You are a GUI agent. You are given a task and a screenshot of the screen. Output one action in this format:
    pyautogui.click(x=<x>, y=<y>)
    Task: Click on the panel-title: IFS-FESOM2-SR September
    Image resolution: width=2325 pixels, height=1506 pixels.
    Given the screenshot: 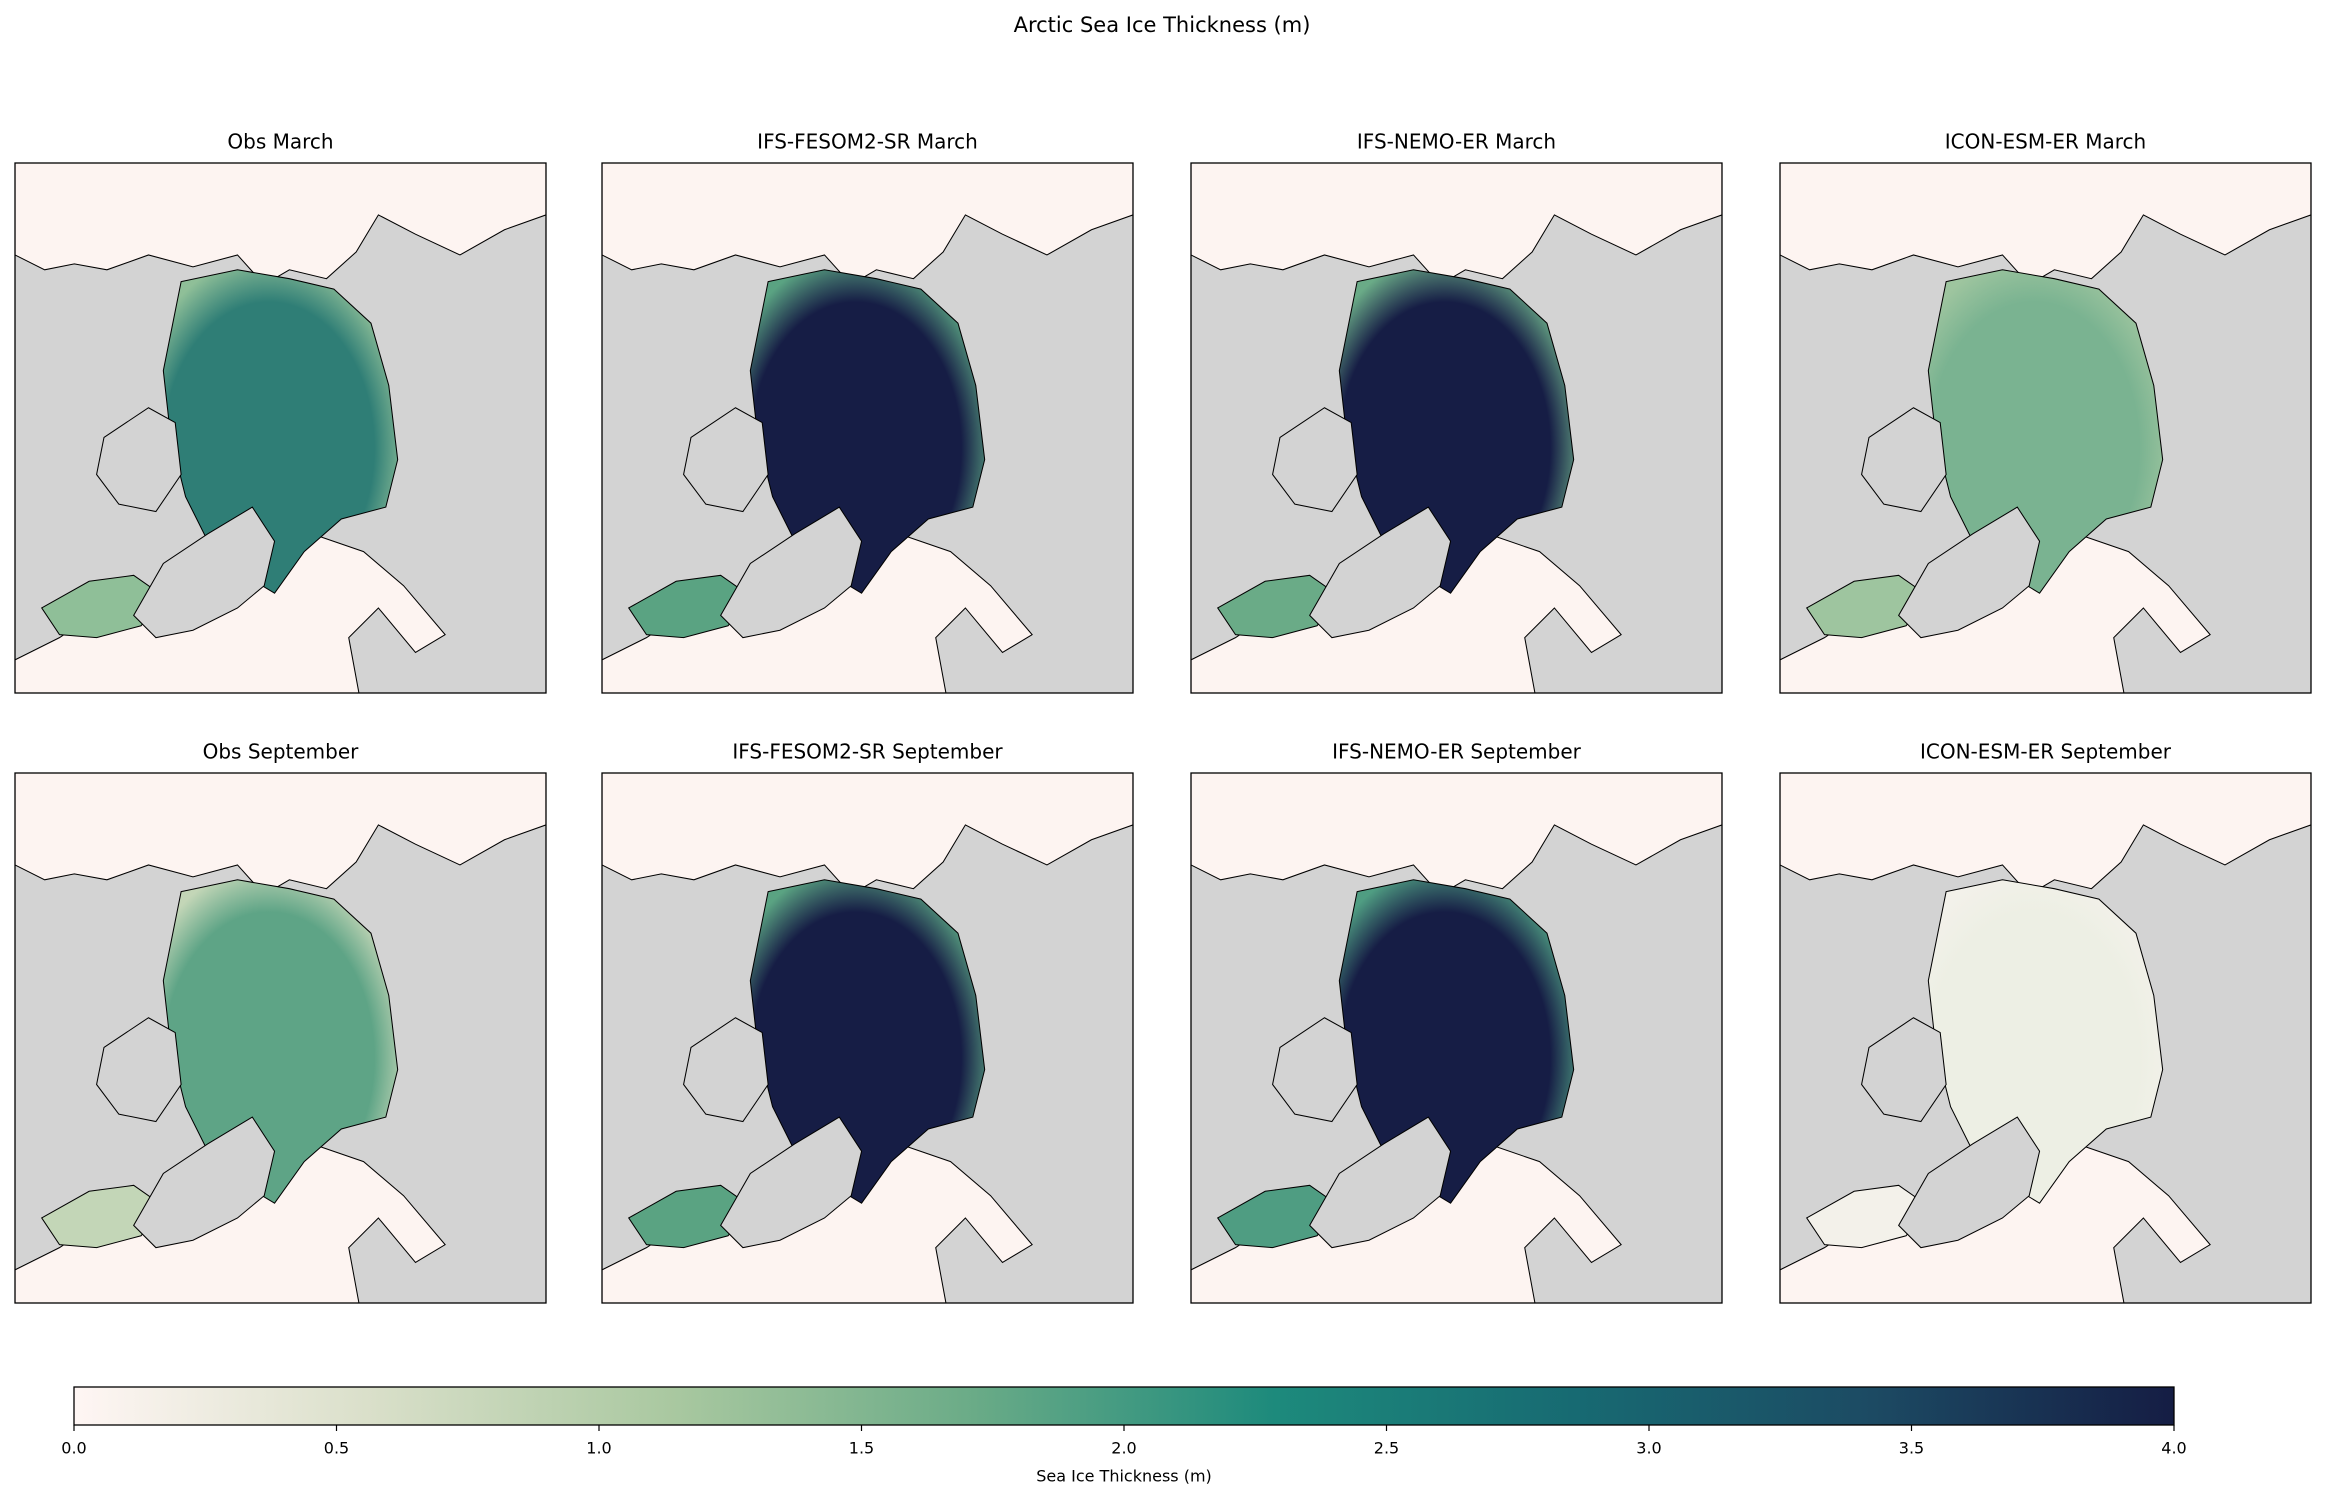 What is the action you would take?
    pyautogui.click(x=867, y=752)
    